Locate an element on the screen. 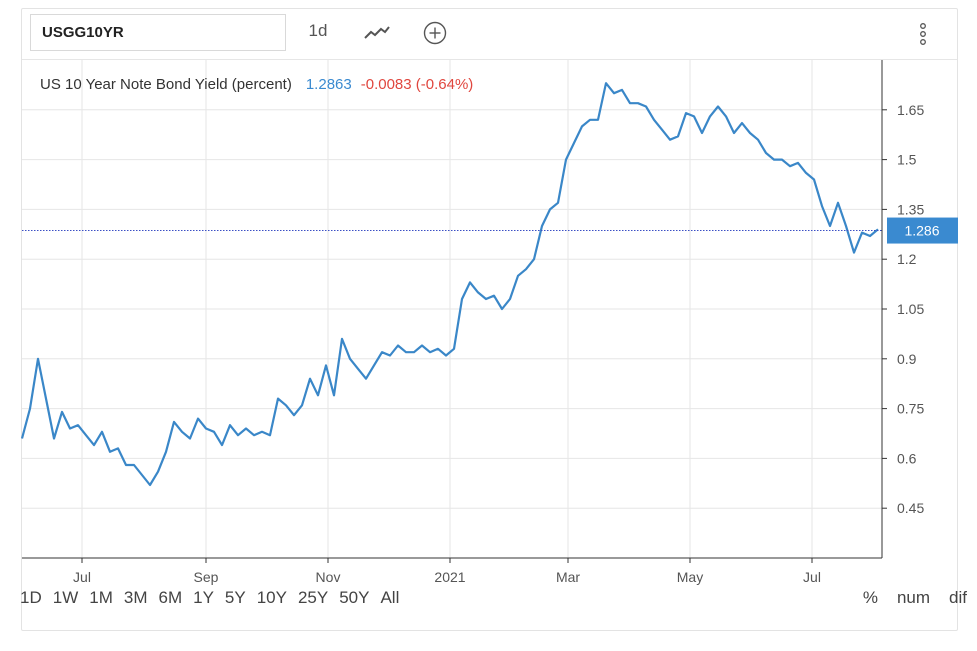 The image size is (977, 651). range-button-1d: 1D is located at coordinates (31, 597).